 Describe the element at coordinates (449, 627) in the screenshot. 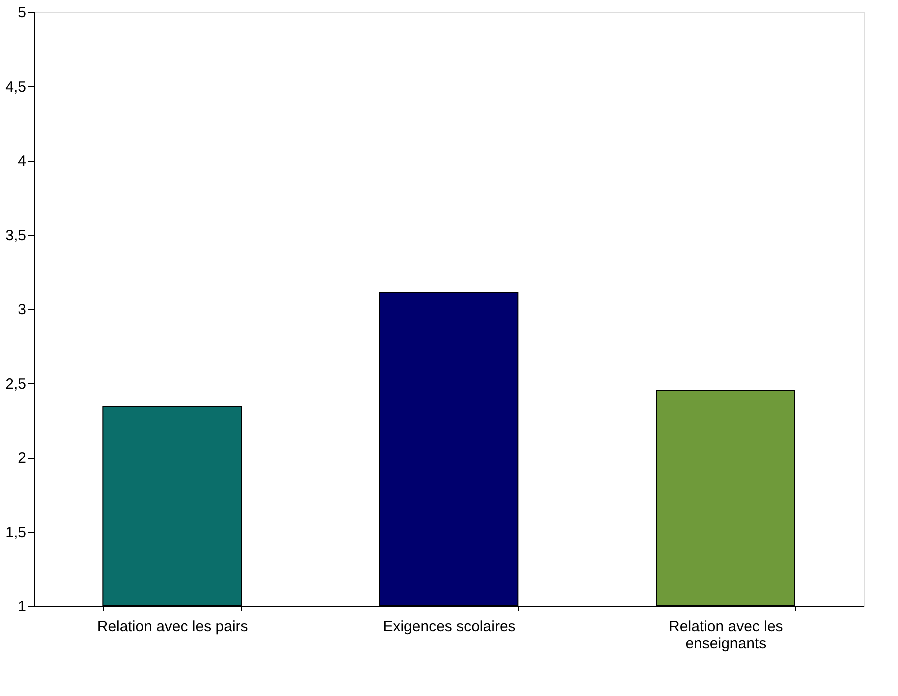

I see `x-tick-label: Exigences scolaires` at that location.